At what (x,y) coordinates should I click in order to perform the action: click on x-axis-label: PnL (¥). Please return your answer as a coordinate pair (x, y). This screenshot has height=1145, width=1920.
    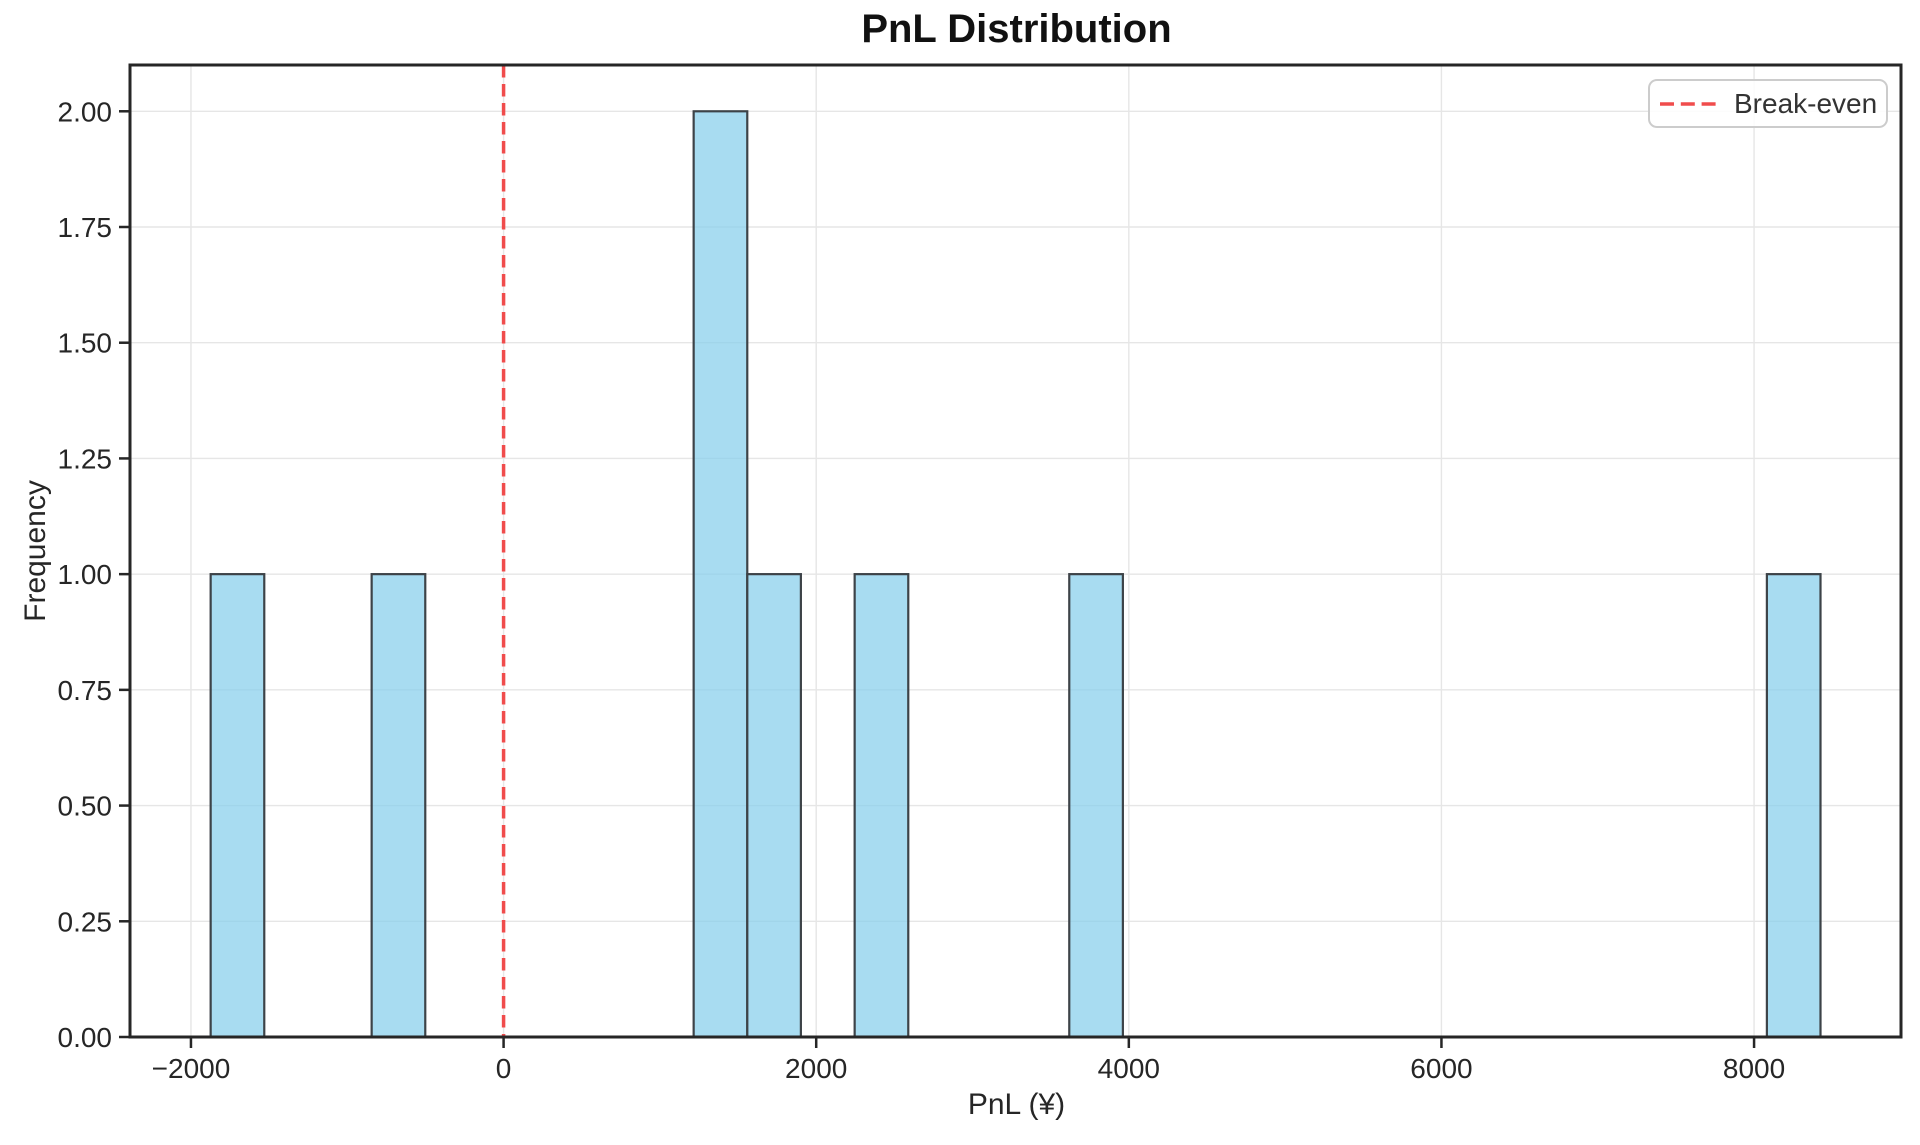
    Looking at the image, I should click on (1016, 1104).